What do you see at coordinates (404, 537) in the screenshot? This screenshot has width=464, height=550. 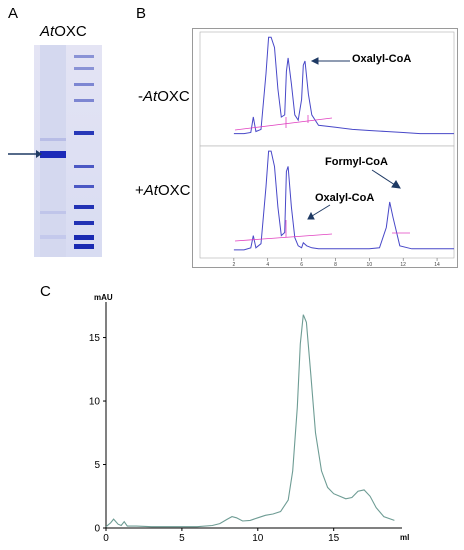 I see `x-axis-unit: ml` at bounding box center [404, 537].